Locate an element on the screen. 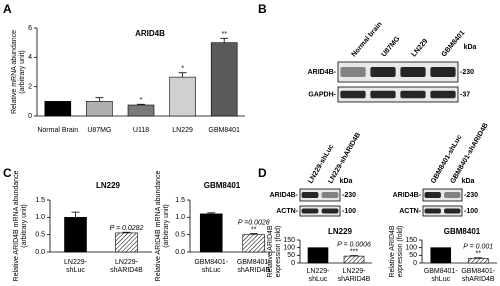  y-tick-label: 2 is located at coordinates (30, 87).